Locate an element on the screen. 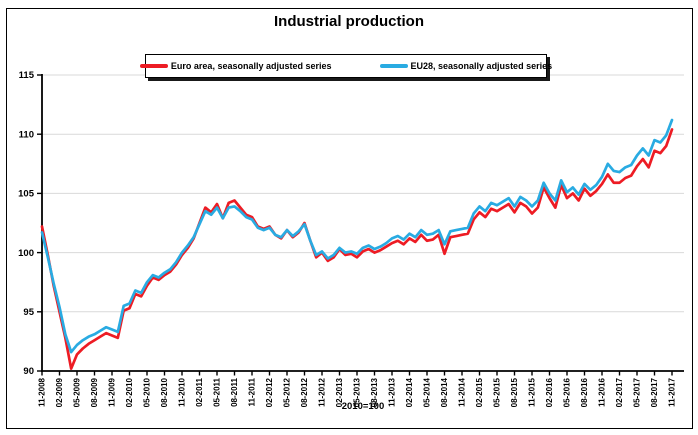 Image resolution: width=698 pixels, height=435 pixels. svg-text: 05-2010 is located at coordinates (147, 392).